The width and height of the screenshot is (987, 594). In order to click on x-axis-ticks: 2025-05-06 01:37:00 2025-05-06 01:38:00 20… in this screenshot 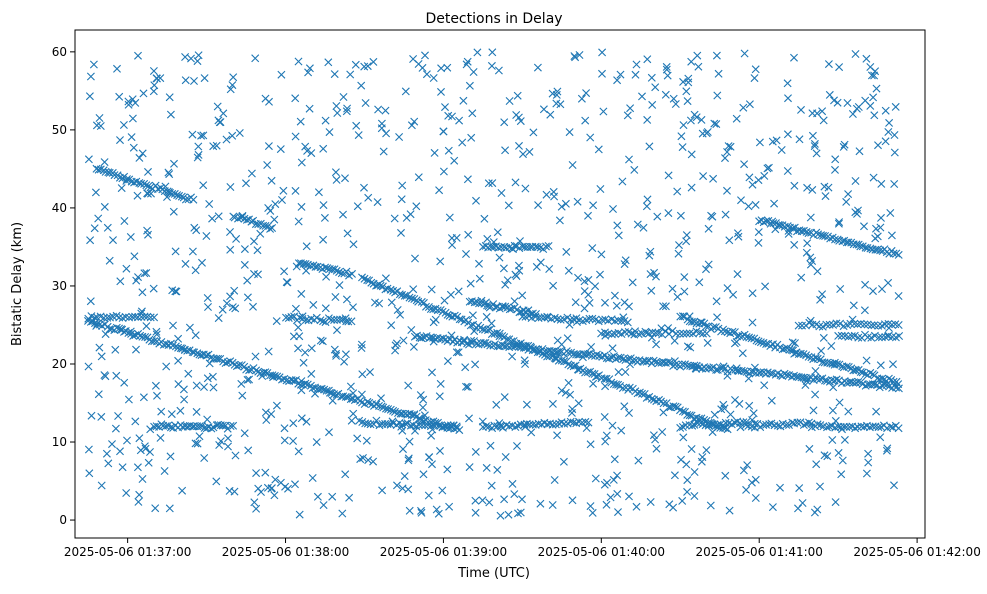, I will do `click(522, 548)`.